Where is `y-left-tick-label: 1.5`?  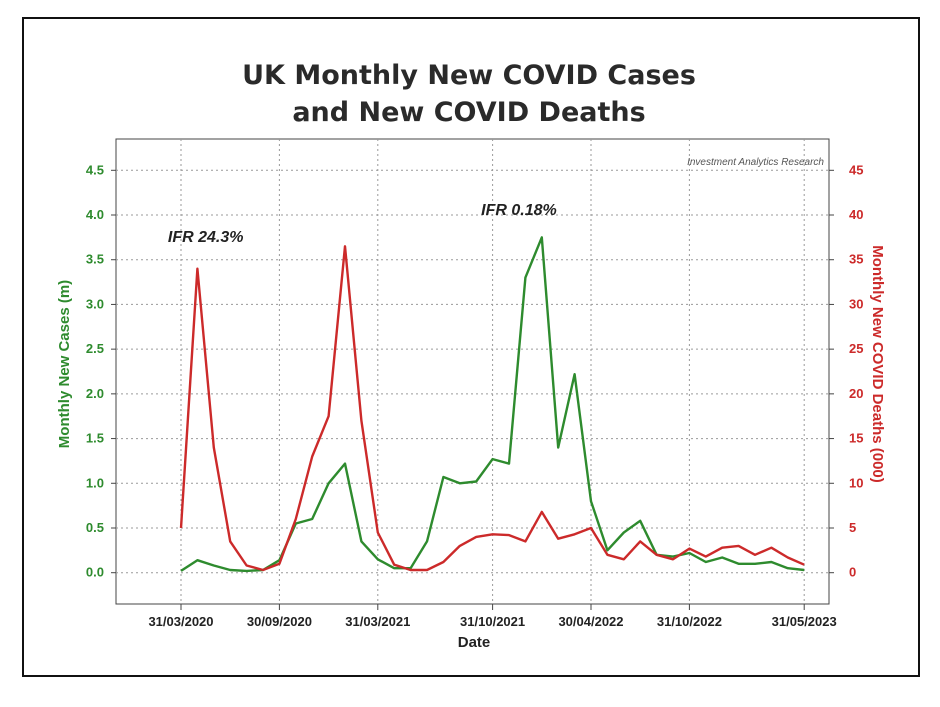 y-left-tick-label: 1.5 is located at coordinates (95, 438).